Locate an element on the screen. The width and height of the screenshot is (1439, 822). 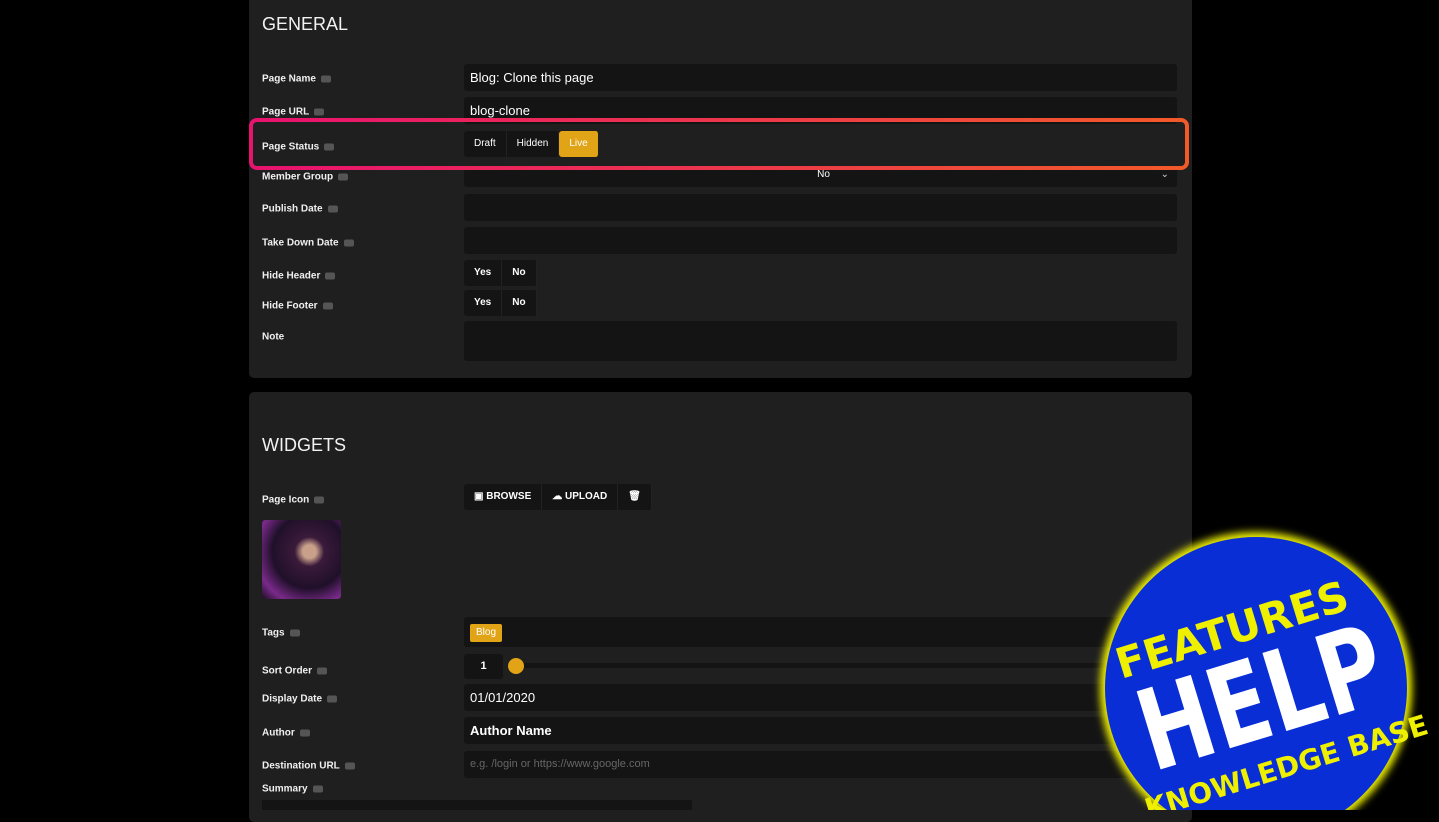
label: Page Status is located at coordinates (298, 147).